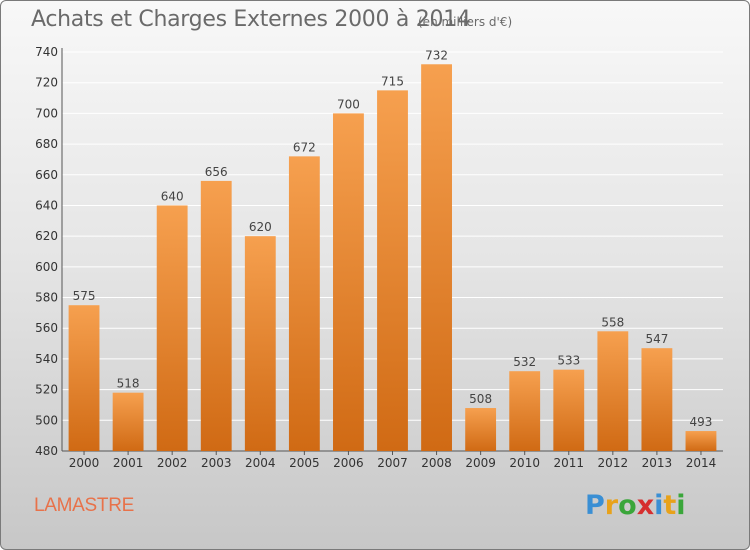 The image size is (750, 550). What do you see at coordinates (128, 384) in the screenshot?
I see `bar-value-label: 518` at bounding box center [128, 384].